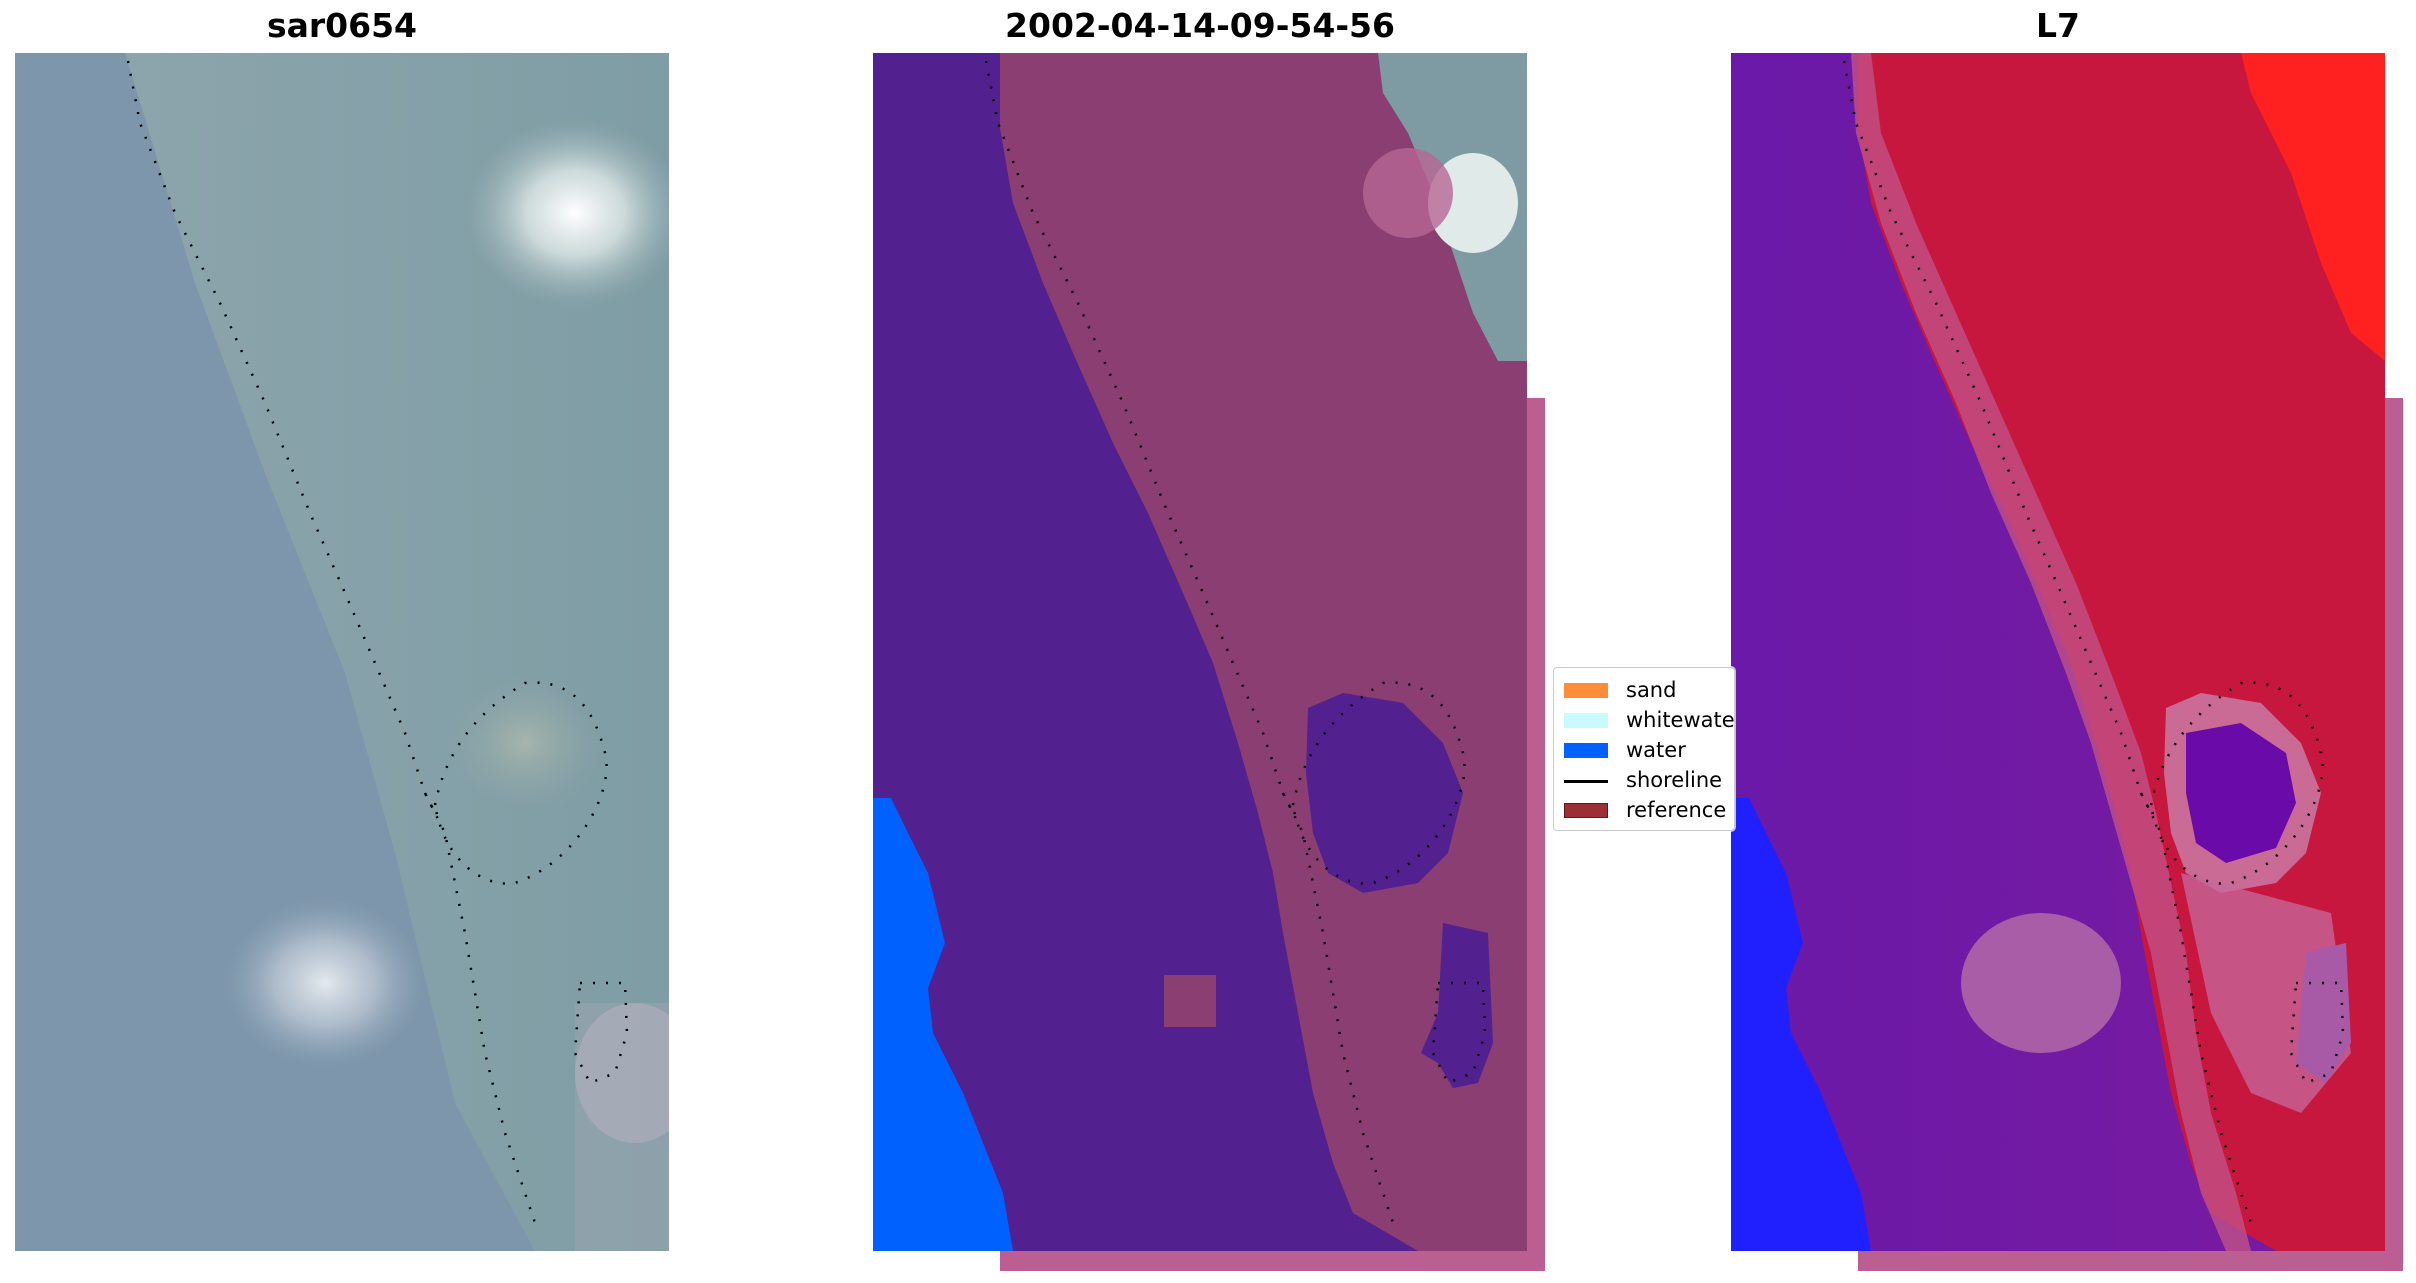 This screenshot has height=1283, width=2416. Describe the element at coordinates (342, 25) in the screenshot. I see `panel-title-sar0654: sar0654` at that location.